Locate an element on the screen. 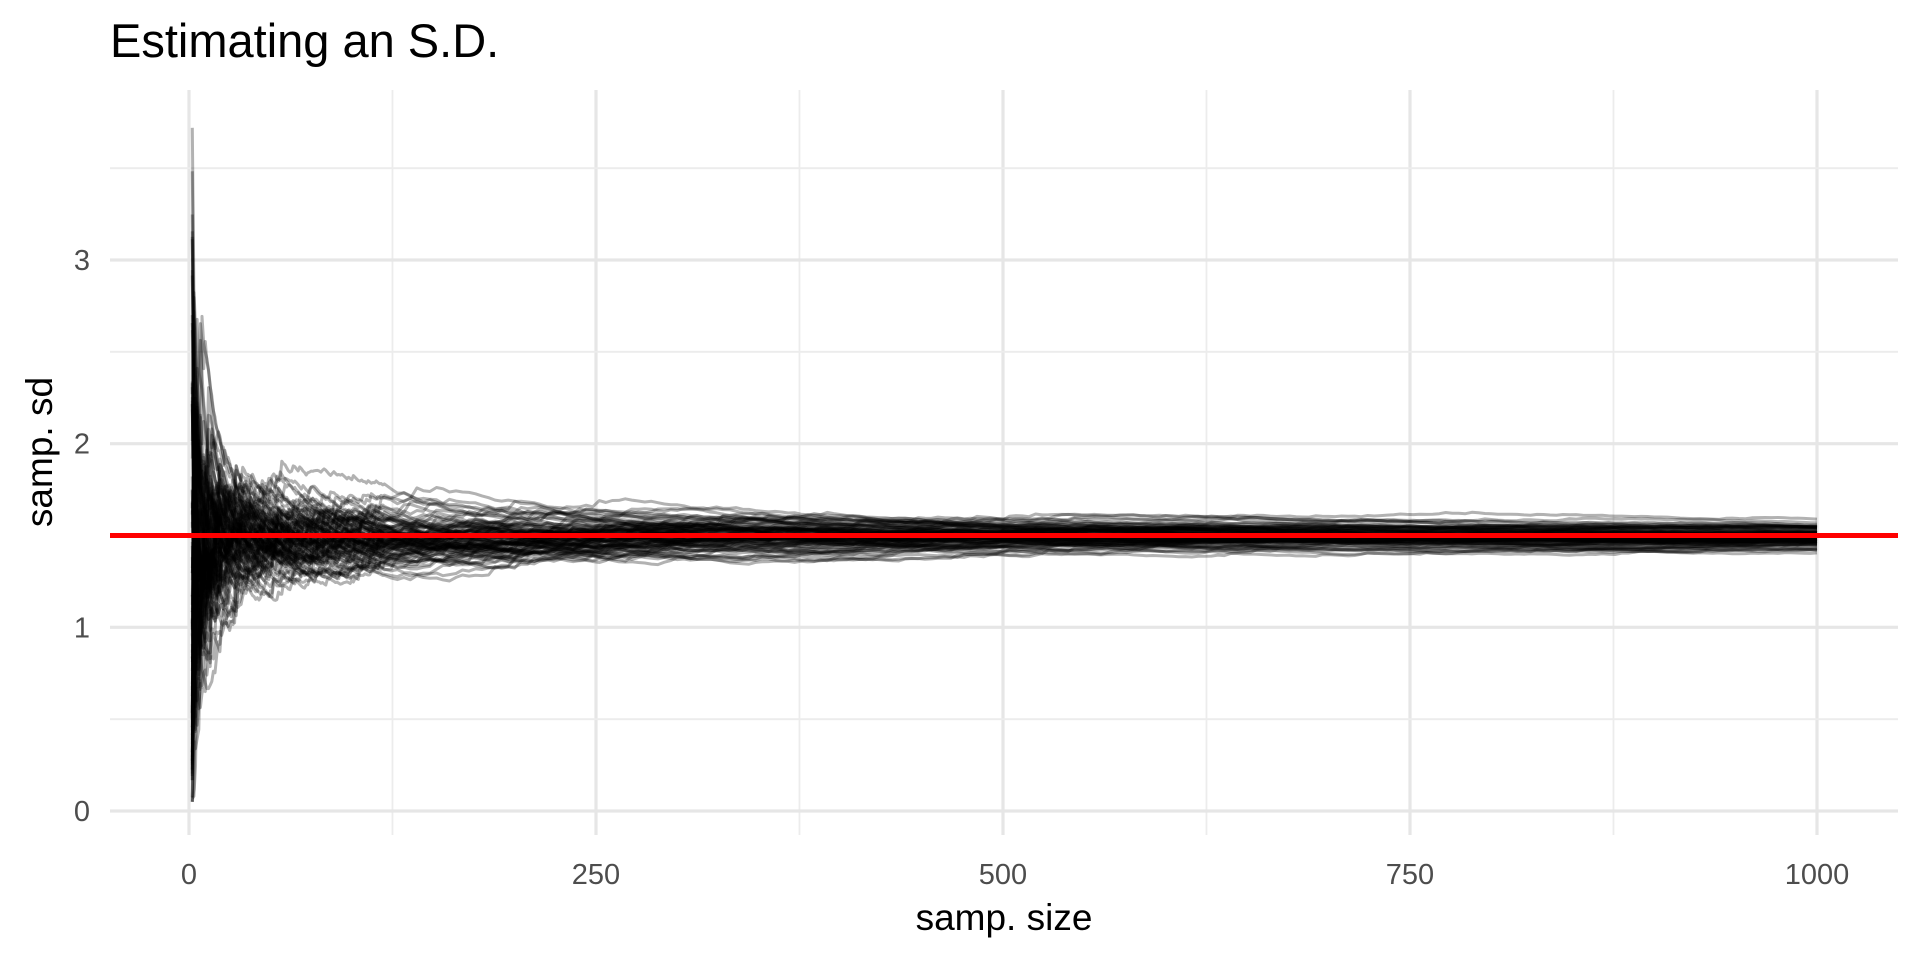  y-tick-label-3: 3 is located at coordinates (82, 261).